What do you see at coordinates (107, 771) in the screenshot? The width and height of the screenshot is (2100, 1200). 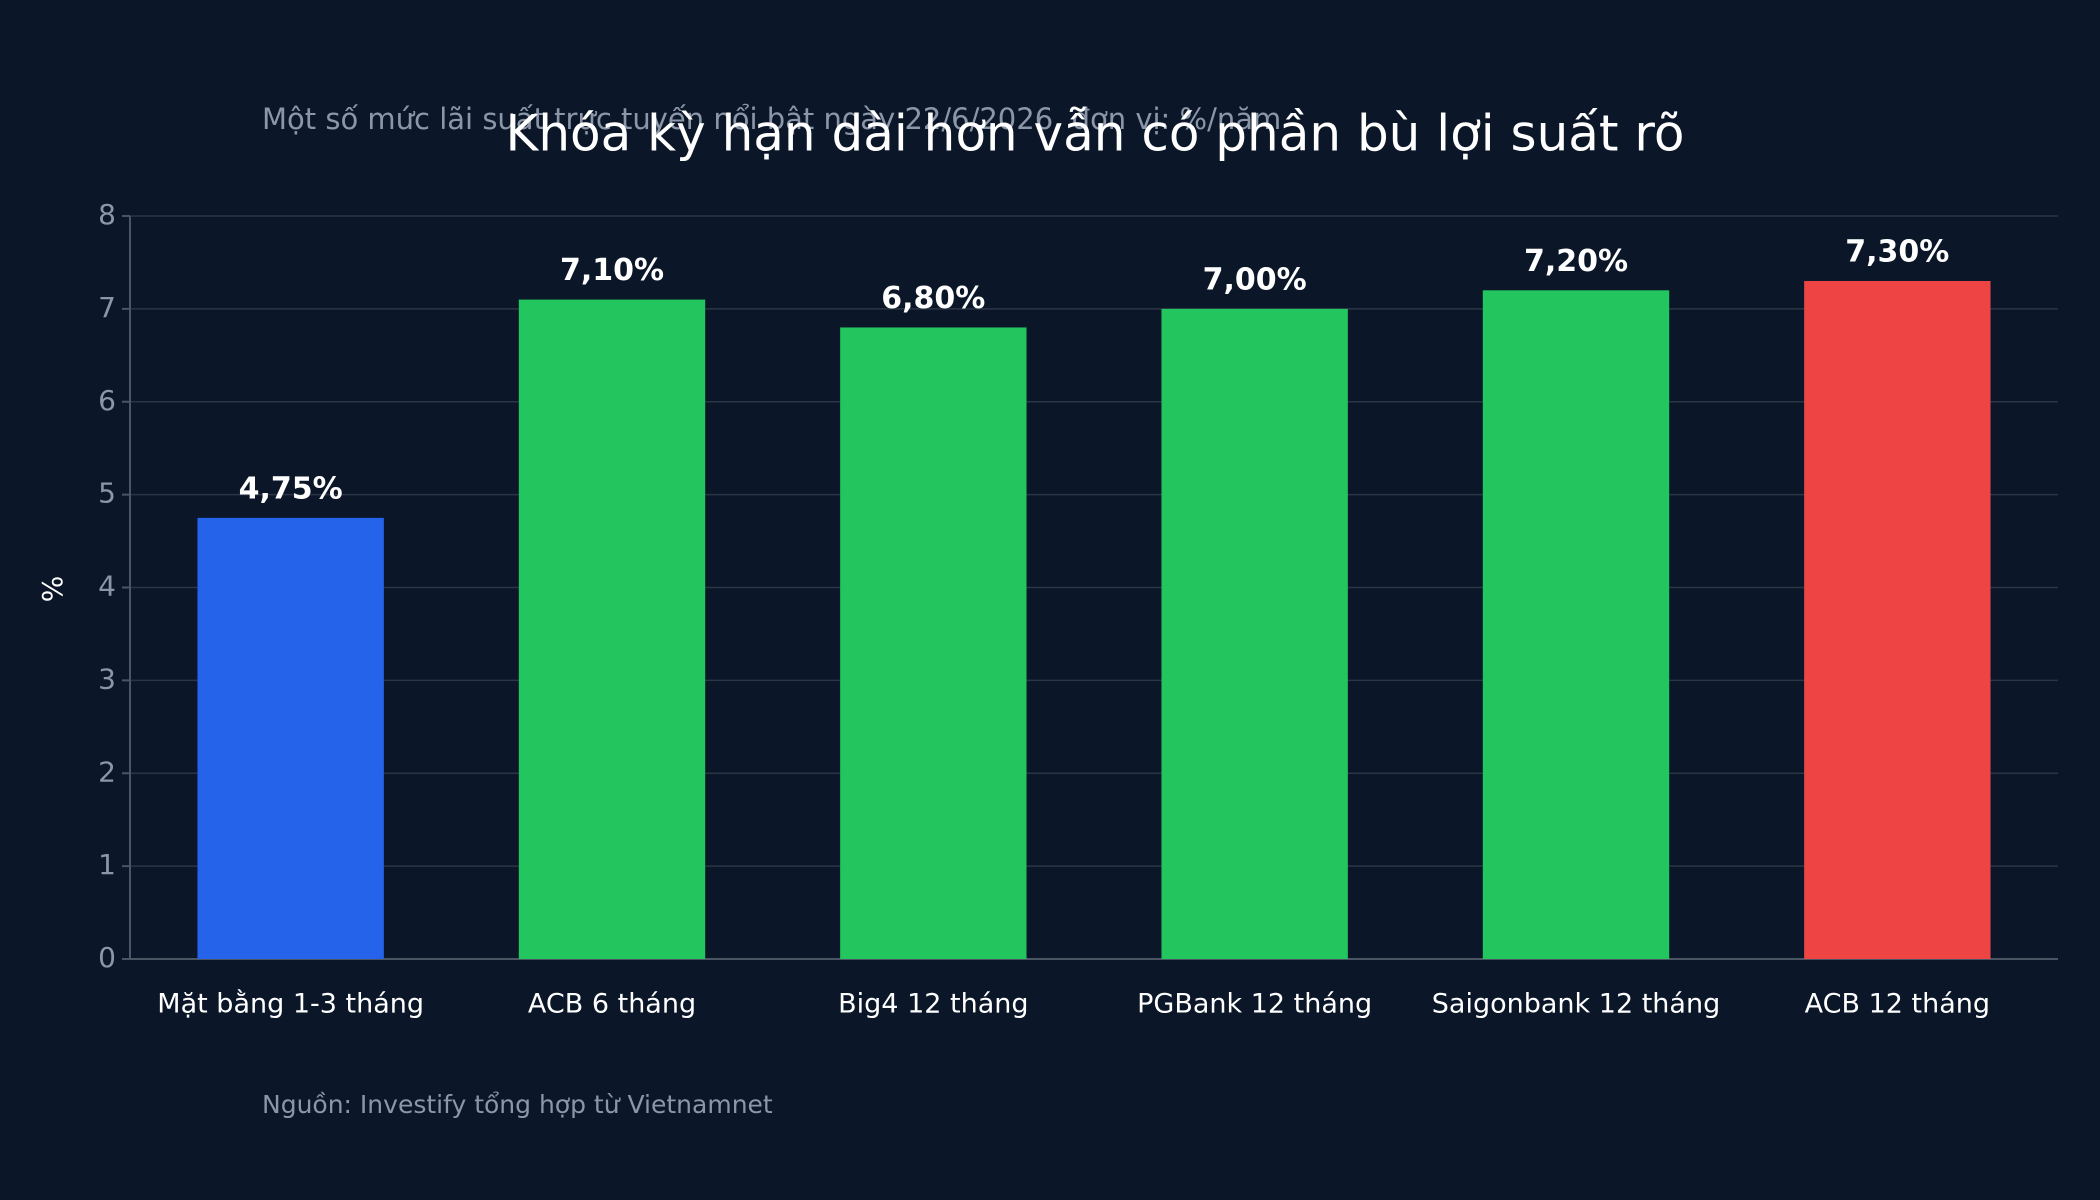 I see `y-tick-label: 2` at bounding box center [107, 771].